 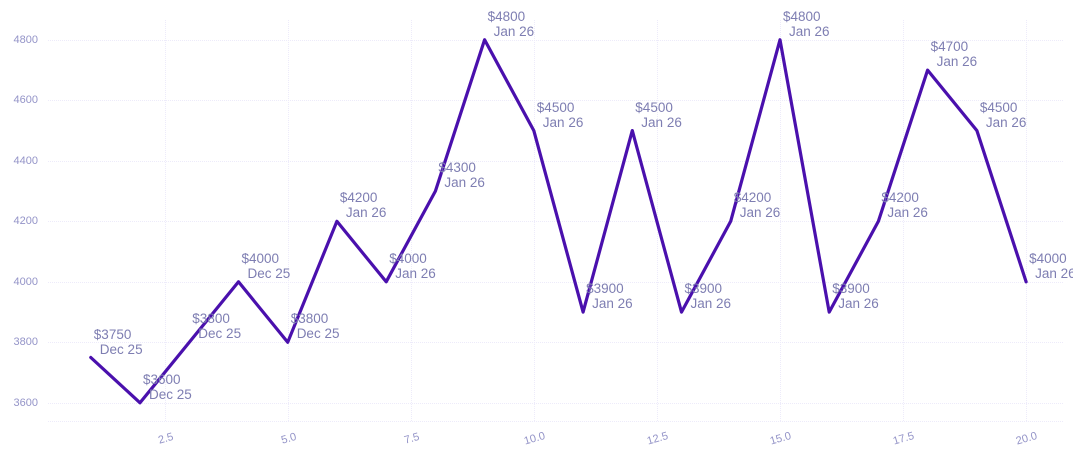 I want to click on point-price: $3600, so click(x=162, y=379).